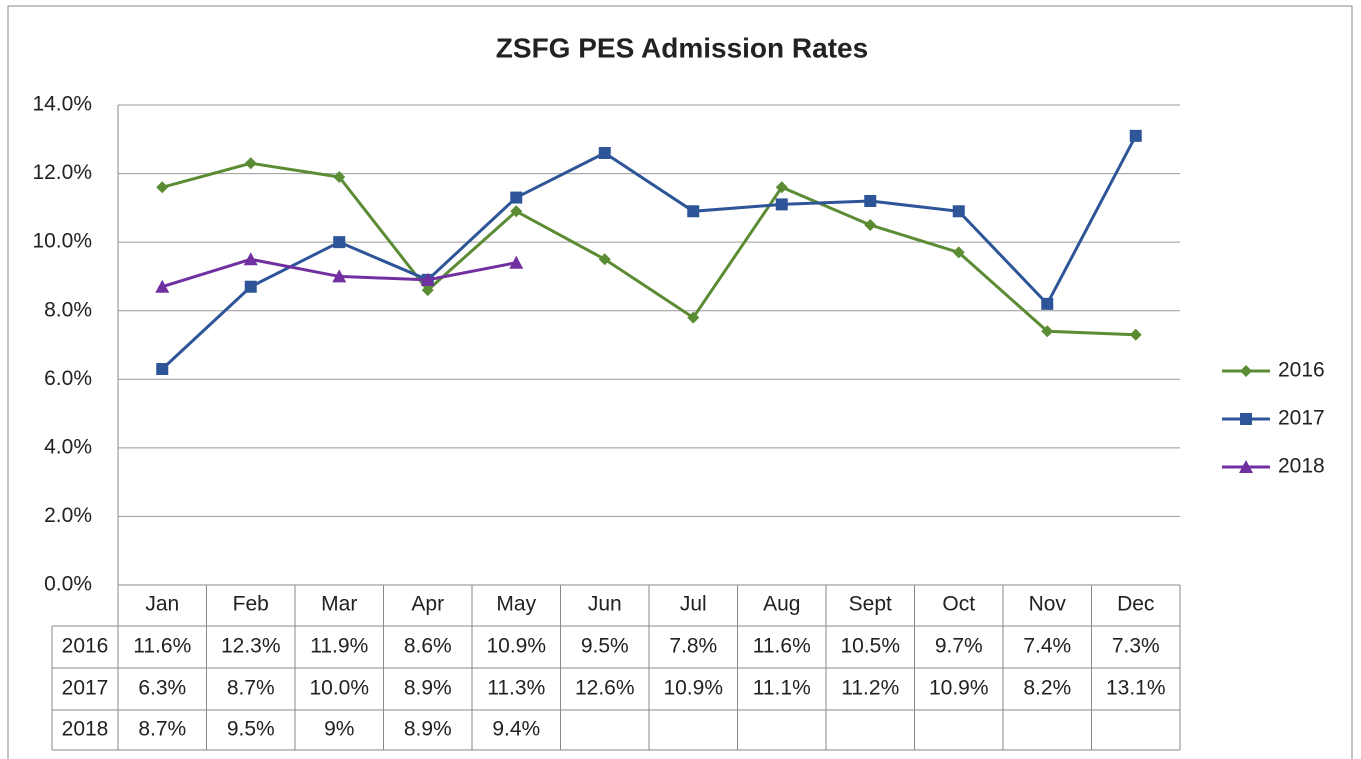  I want to click on x-tick-label: Jun, so click(605, 604).